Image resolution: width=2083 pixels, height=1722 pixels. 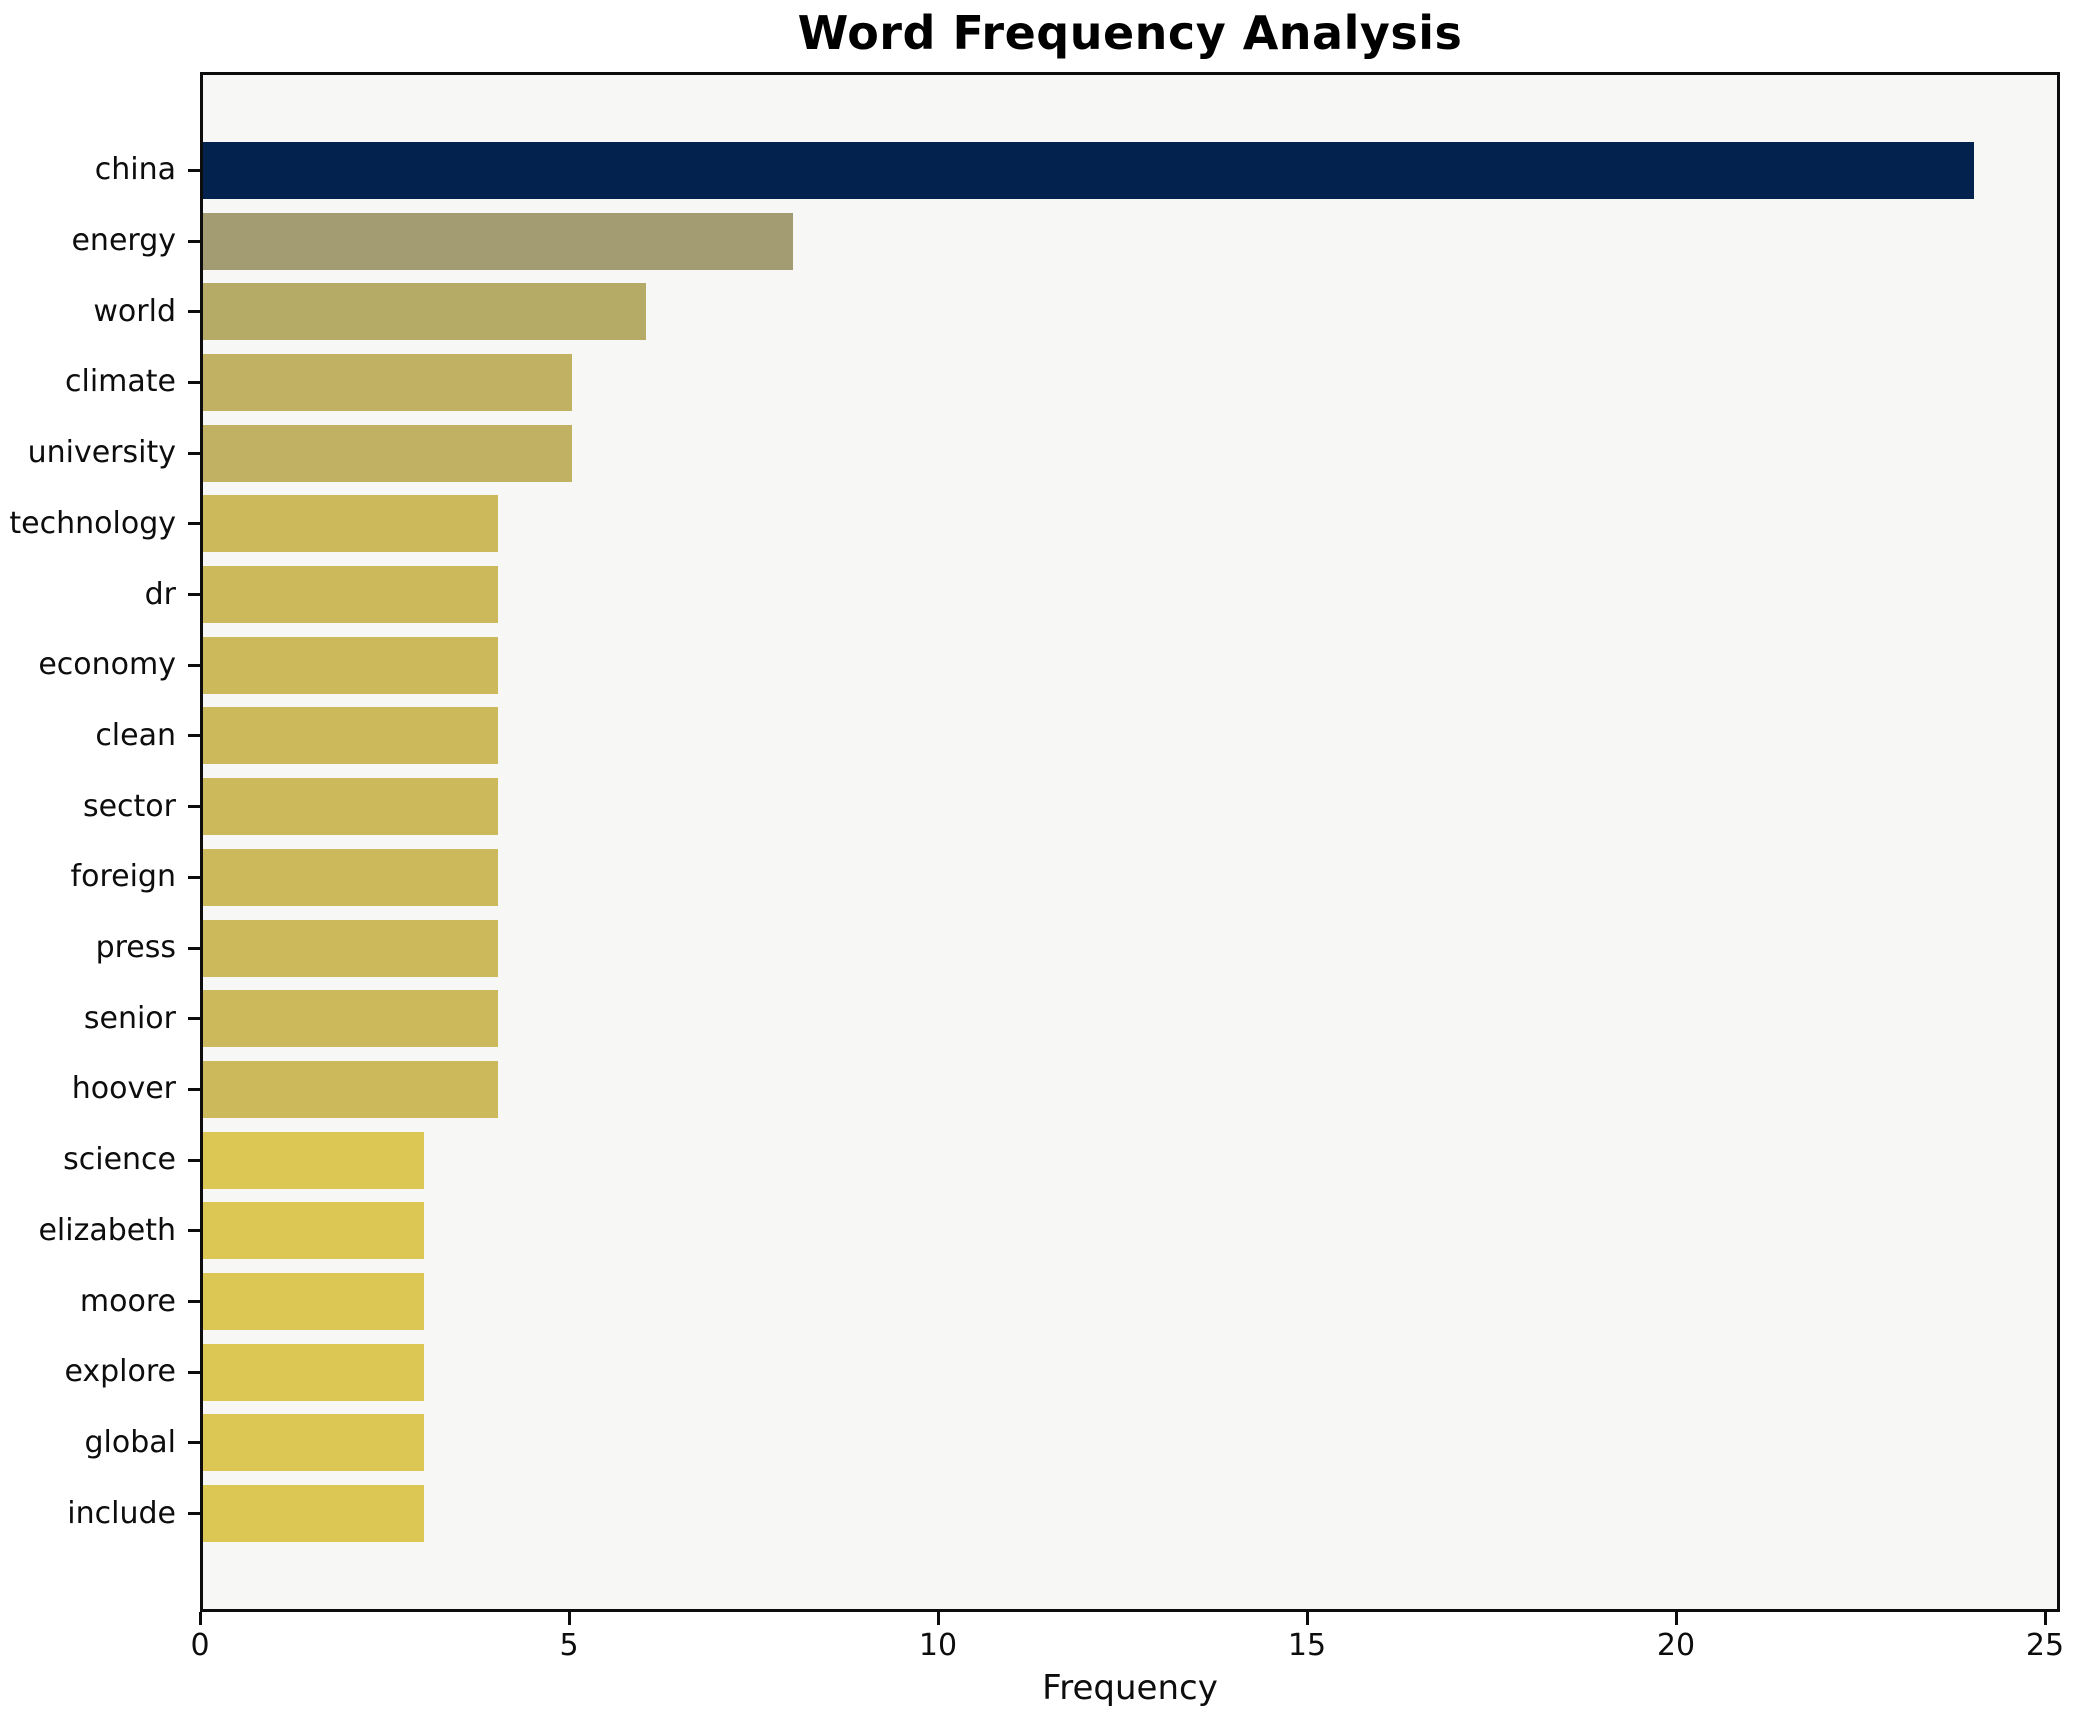 What do you see at coordinates (120, 382) in the screenshot?
I see `y-tick-label-climate: climate` at bounding box center [120, 382].